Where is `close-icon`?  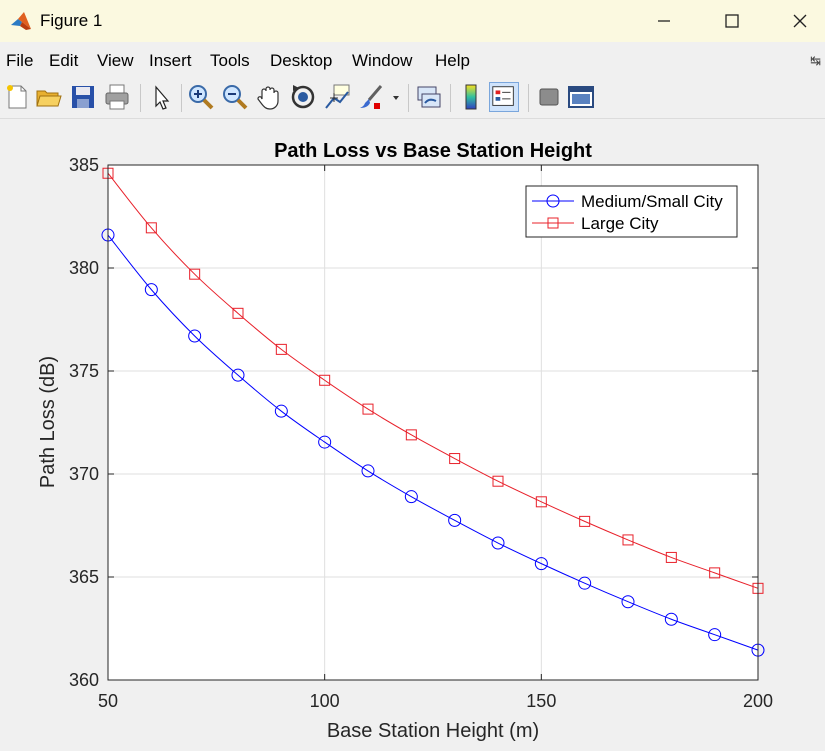 close-icon is located at coordinates (800, 21).